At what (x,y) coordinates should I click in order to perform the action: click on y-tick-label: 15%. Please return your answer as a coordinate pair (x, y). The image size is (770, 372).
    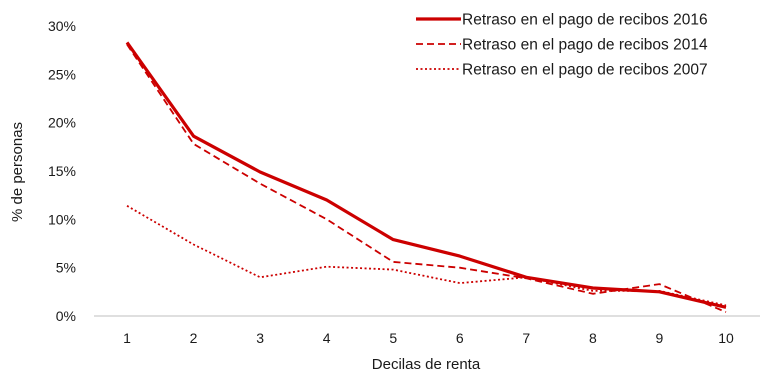
    Looking at the image, I should click on (62, 171).